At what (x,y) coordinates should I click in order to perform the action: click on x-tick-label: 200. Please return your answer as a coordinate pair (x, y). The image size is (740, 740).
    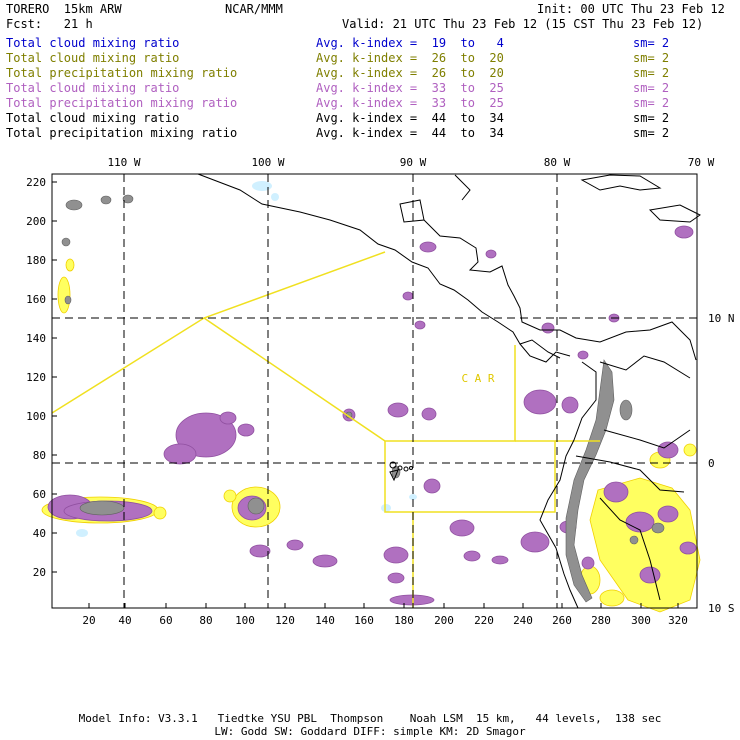
    Looking at the image, I should click on (444, 620).